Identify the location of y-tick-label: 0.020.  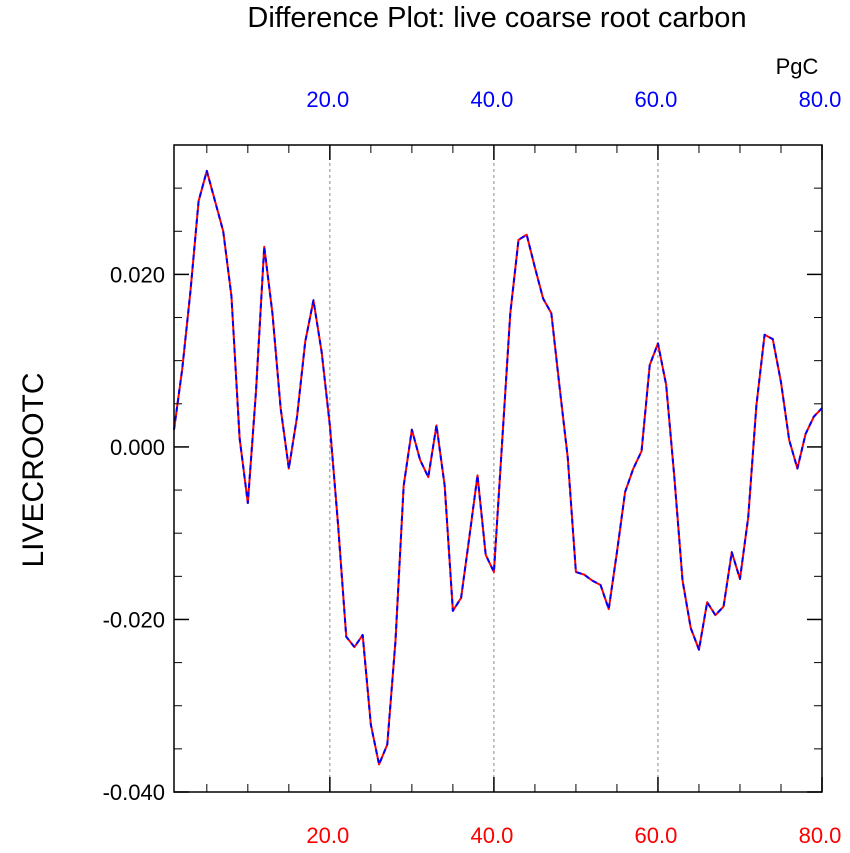
(137, 274).